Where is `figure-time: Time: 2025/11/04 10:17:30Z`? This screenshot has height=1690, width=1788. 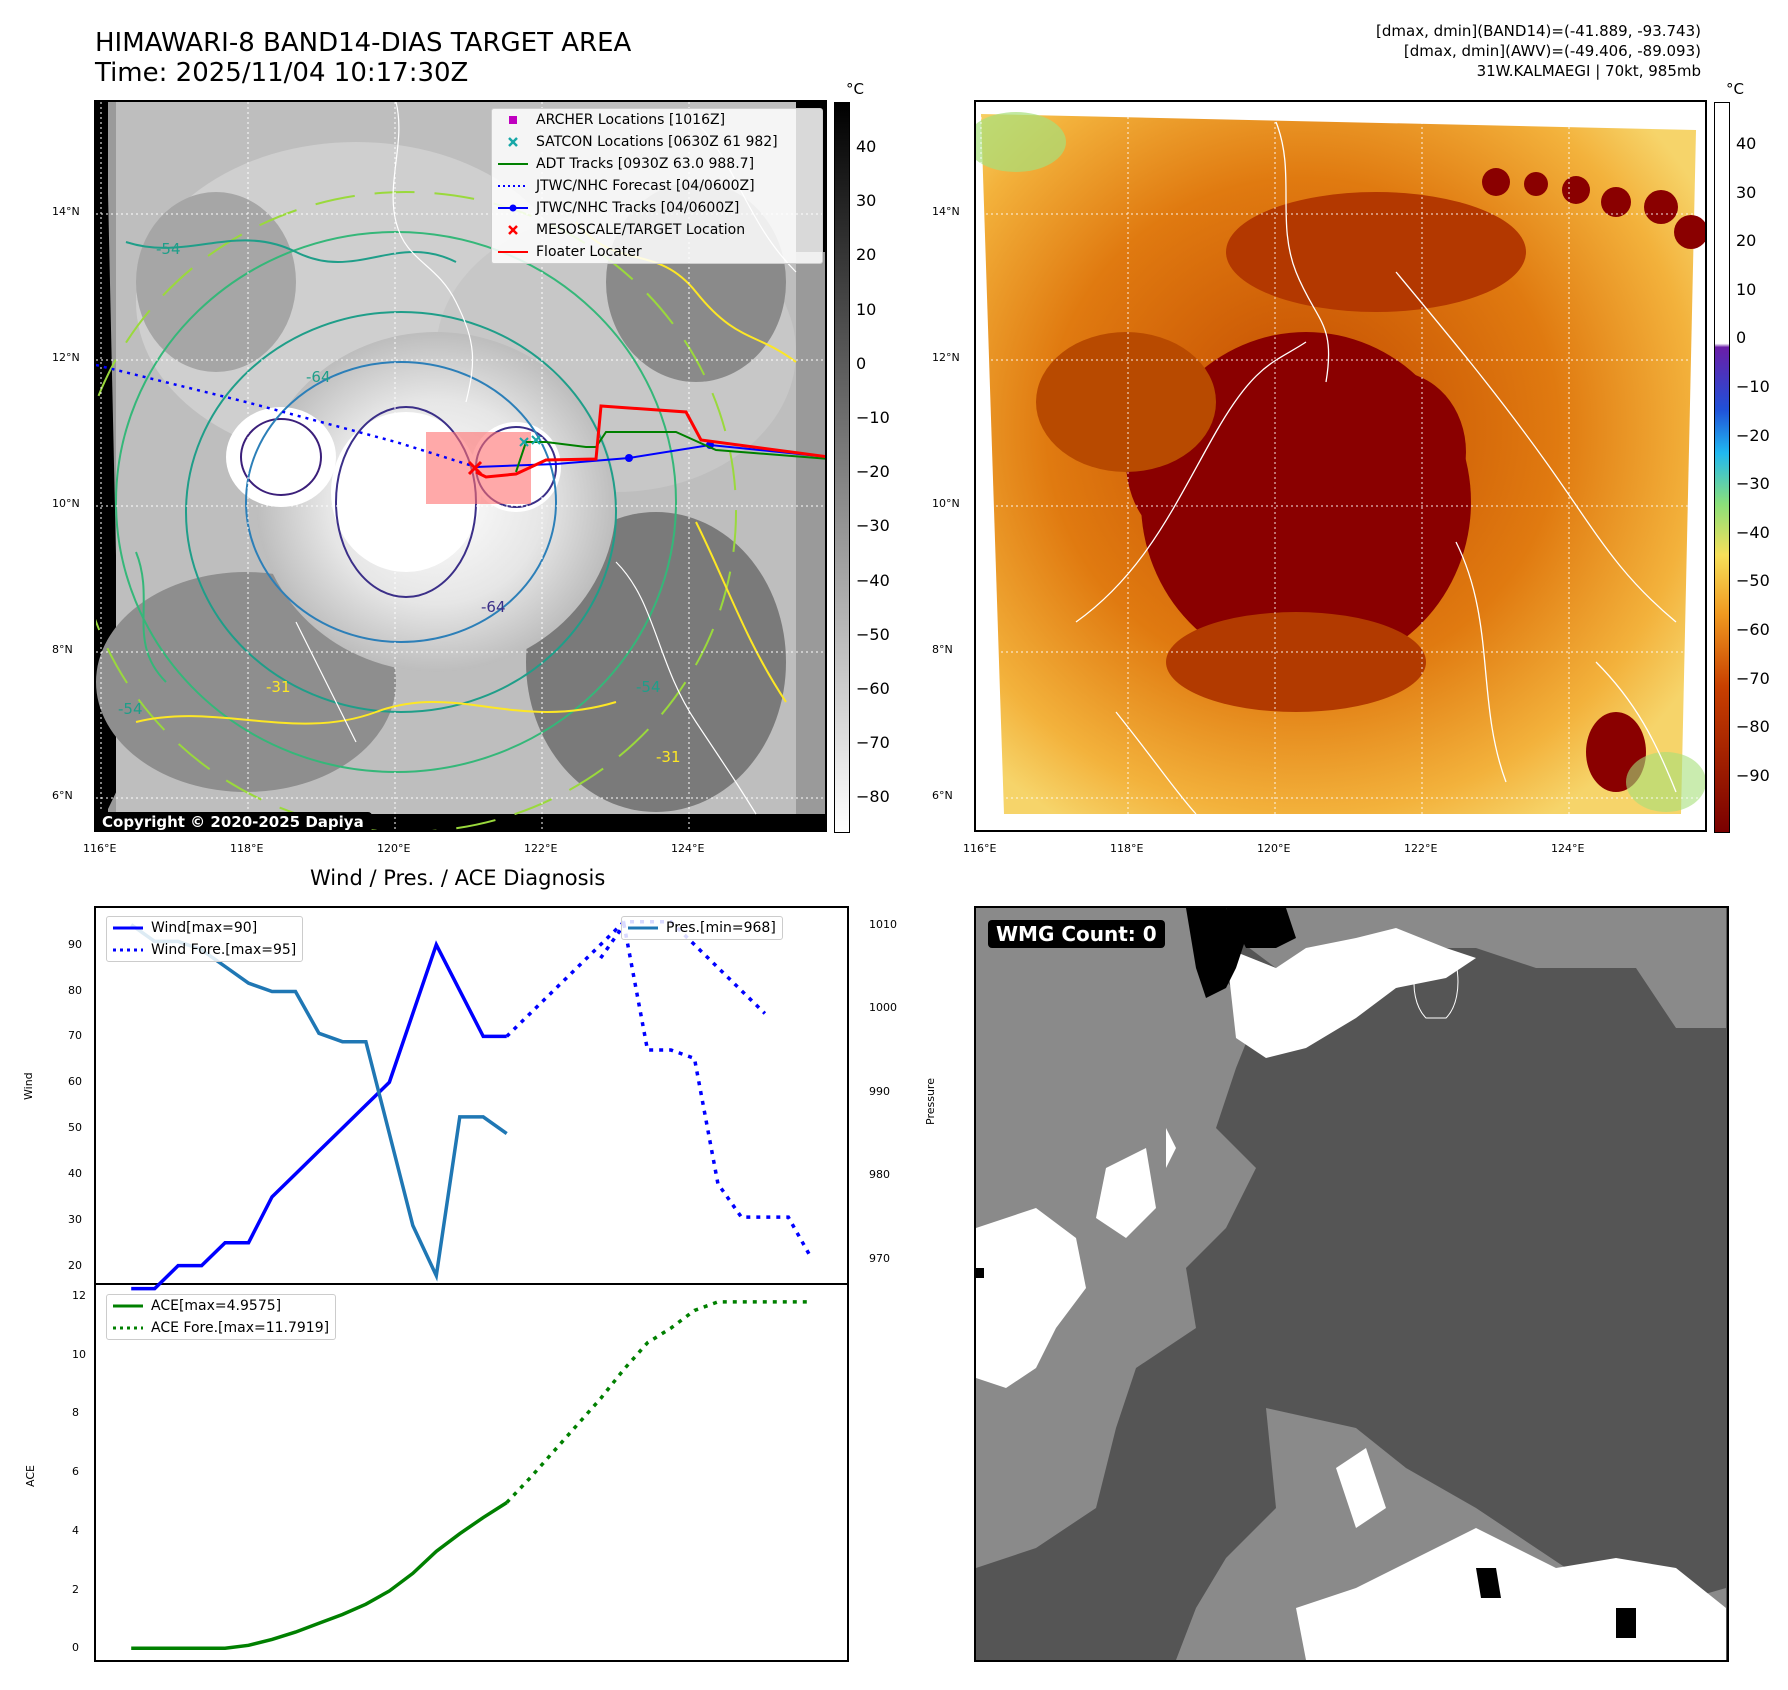 figure-time: Time: 2025/11/04 10:17:30Z is located at coordinates (282, 73).